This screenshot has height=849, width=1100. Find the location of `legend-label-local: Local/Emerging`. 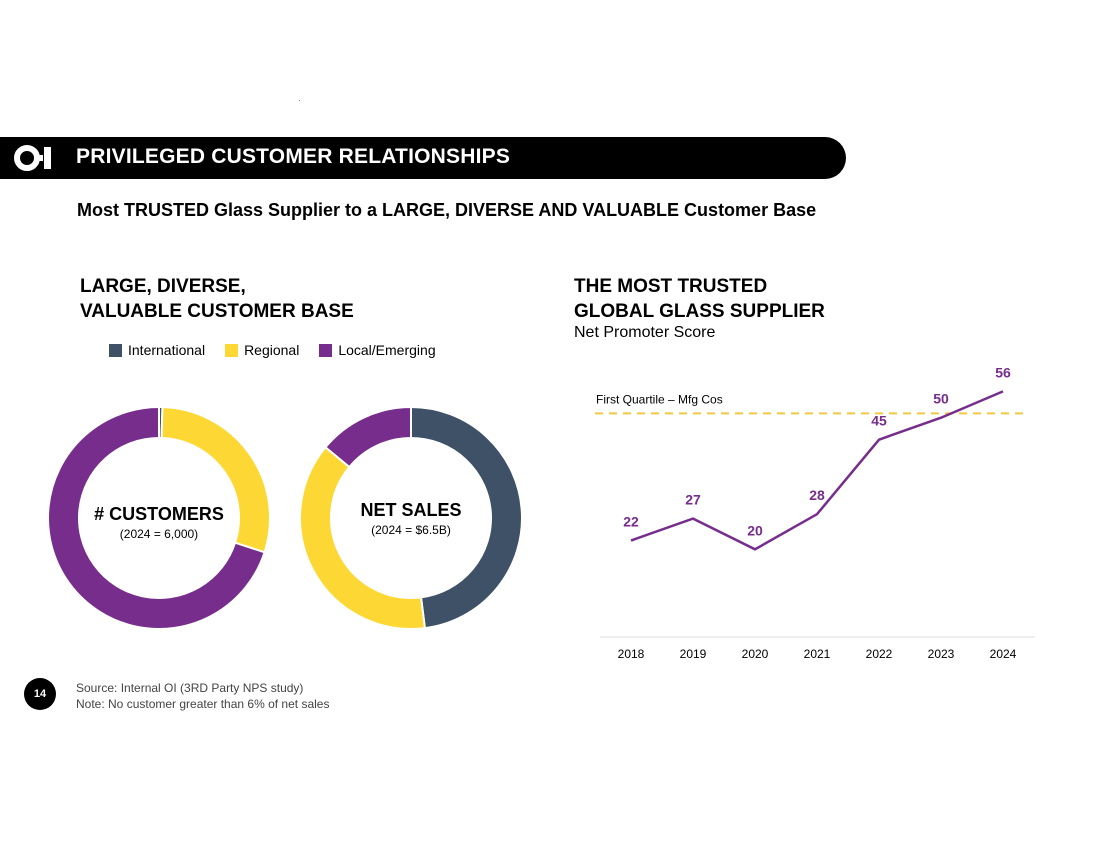

legend-label-local: Local/Emerging is located at coordinates (387, 350).